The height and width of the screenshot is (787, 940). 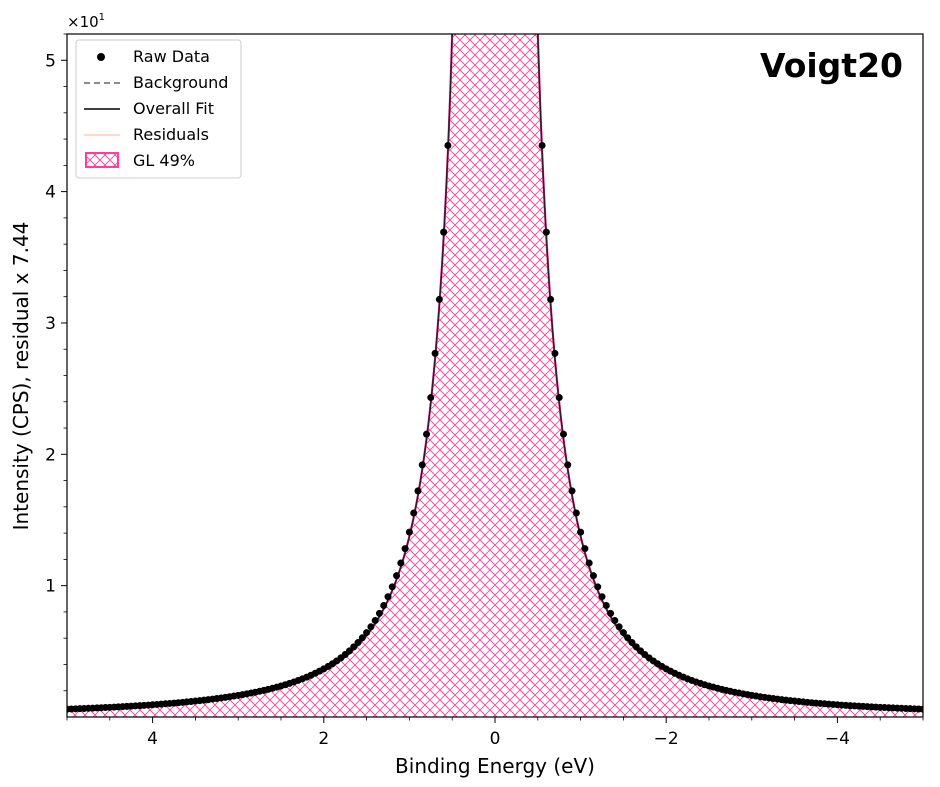 I want to click on x-tick-label: 0, so click(x=495, y=739).